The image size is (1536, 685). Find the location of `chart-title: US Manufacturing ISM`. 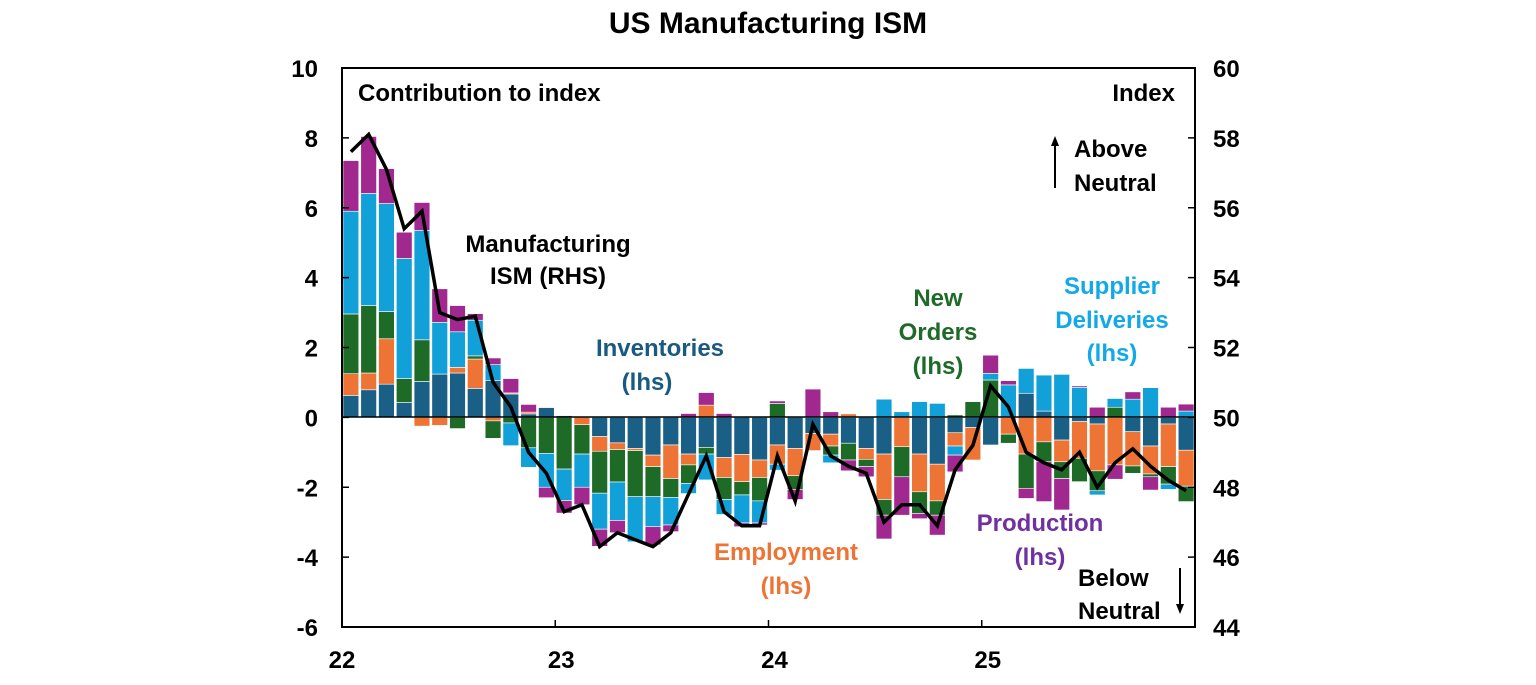

chart-title: US Manufacturing ISM is located at coordinates (768, 23).